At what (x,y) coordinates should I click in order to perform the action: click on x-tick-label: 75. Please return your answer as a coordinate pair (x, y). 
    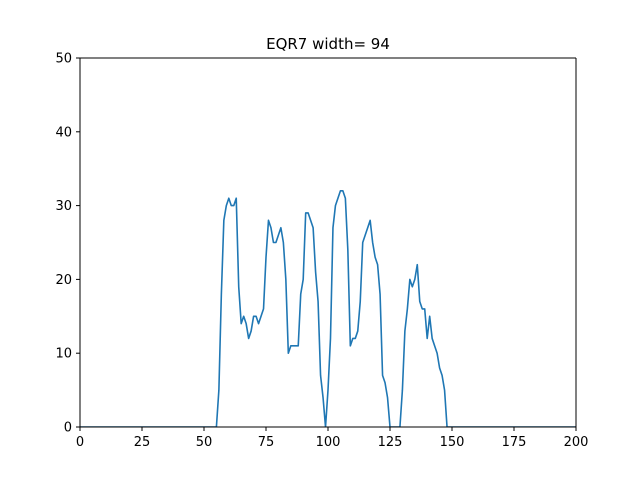
    Looking at the image, I should click on (266, 442).